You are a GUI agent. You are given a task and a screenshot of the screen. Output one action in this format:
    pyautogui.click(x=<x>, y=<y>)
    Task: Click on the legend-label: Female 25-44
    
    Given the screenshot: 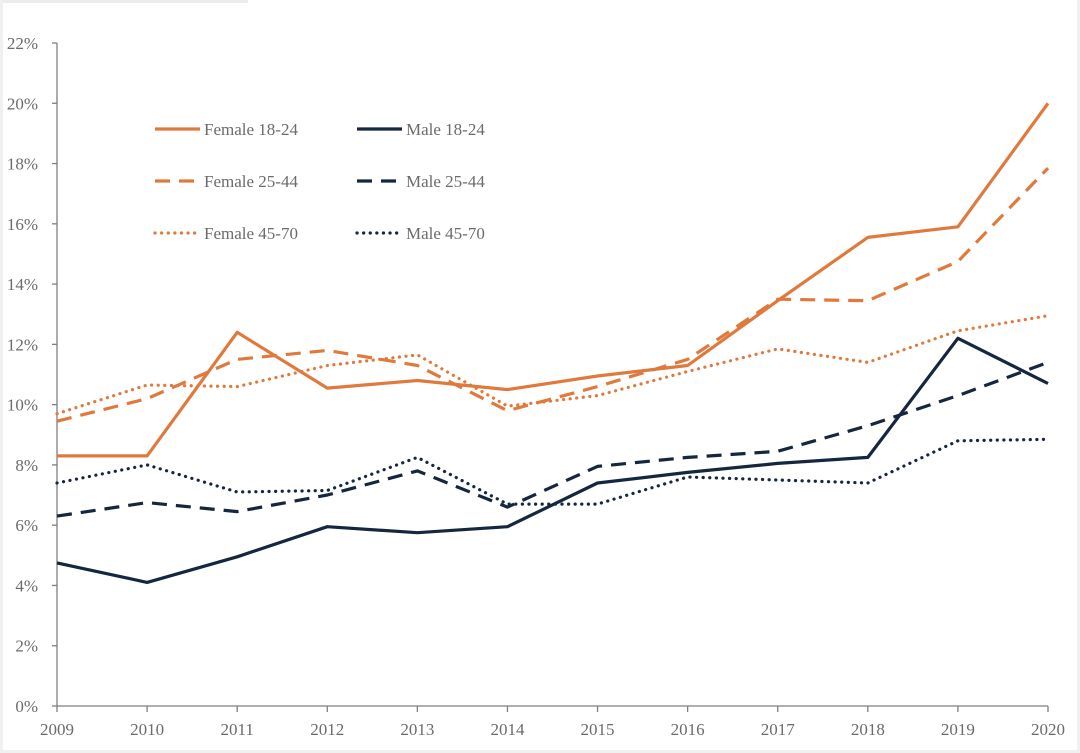 What is the action you would take?
    pyautogui.click(x=251, y=181)
    